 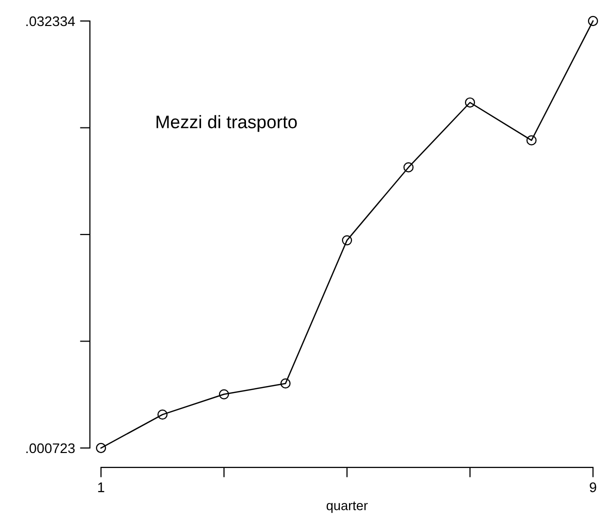 What do you see at coordinates (101, 487) in the screenshot?
I see `x-tick-label: 1` at bounding box center [101, 487].